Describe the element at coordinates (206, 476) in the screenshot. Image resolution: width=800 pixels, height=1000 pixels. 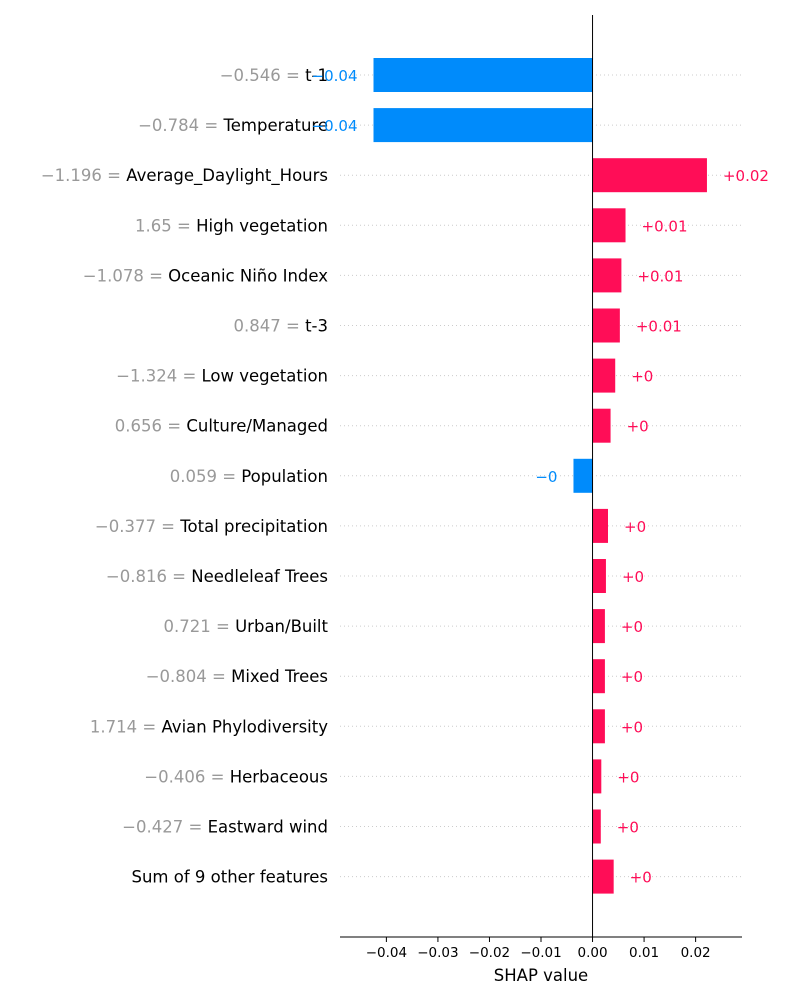
I see `feature-value: 0.059 =` at that location.